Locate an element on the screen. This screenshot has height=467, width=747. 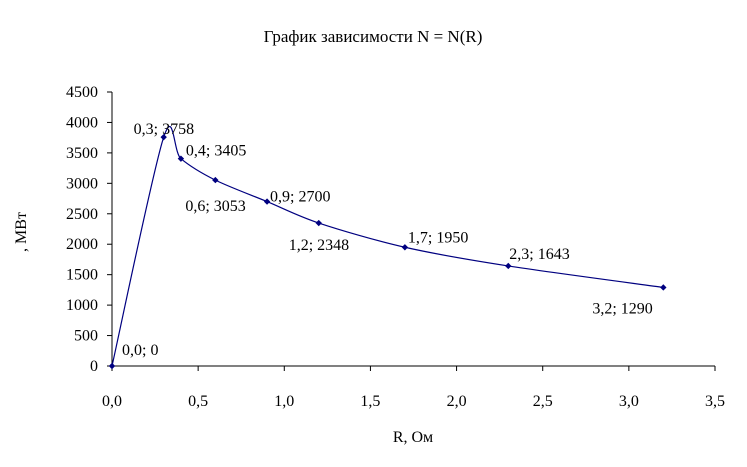
data-label: 2,3; 1643 is located at coordinates (539, 254).